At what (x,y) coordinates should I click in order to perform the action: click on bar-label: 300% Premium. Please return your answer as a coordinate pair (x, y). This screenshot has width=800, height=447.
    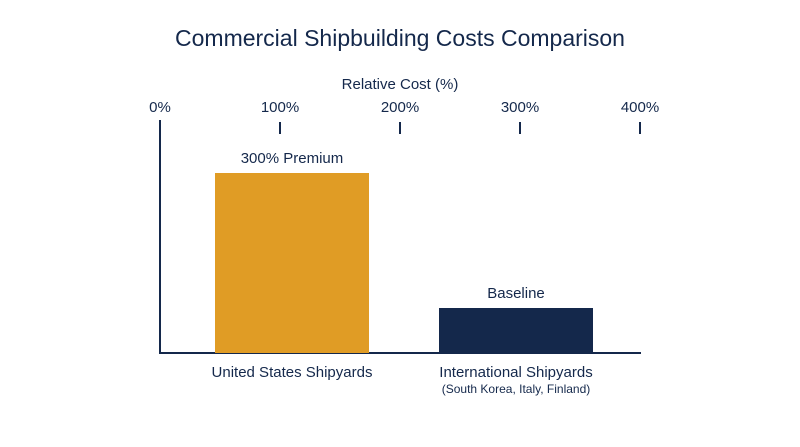
    Looking at the image, I should click on (292, 158).